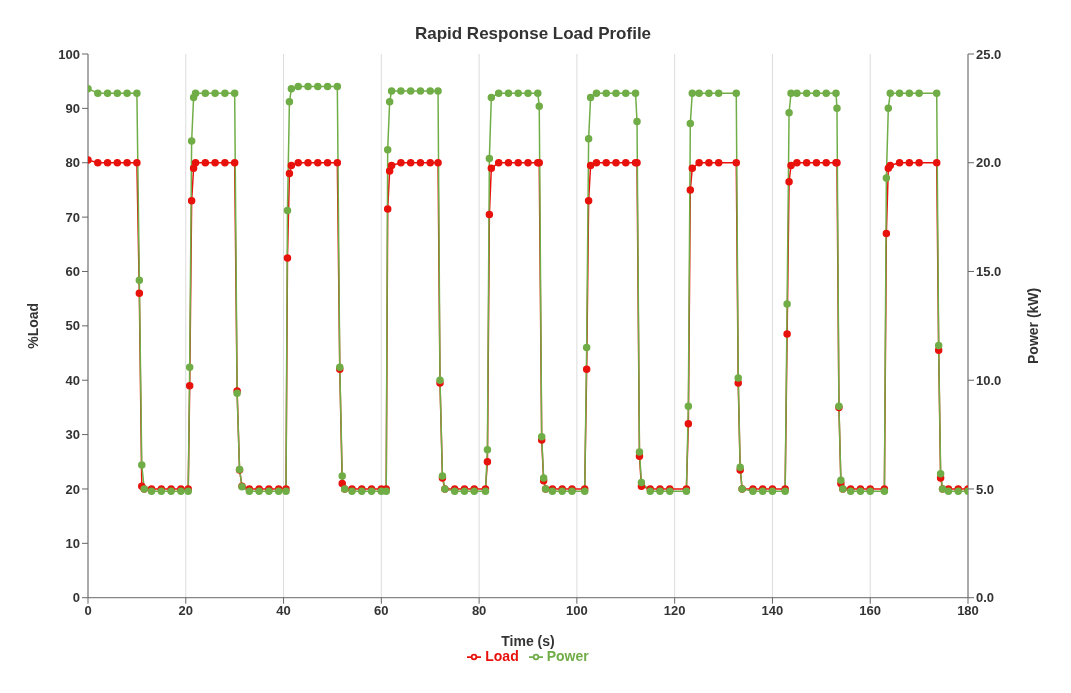  I want to click on y2-axis-title: Power (kW), so click(1032, 325).